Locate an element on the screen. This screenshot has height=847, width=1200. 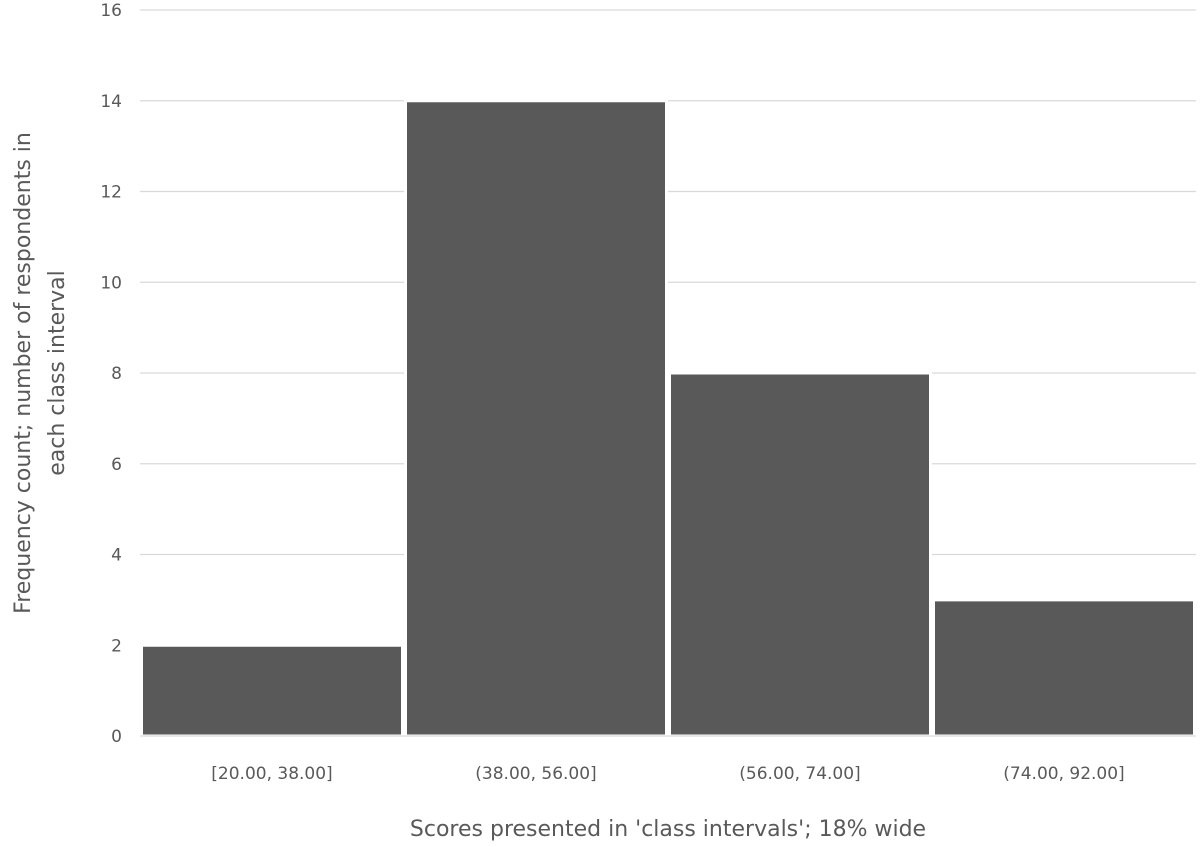
y-tick-label: 12 is located at coordinates (111, 193).